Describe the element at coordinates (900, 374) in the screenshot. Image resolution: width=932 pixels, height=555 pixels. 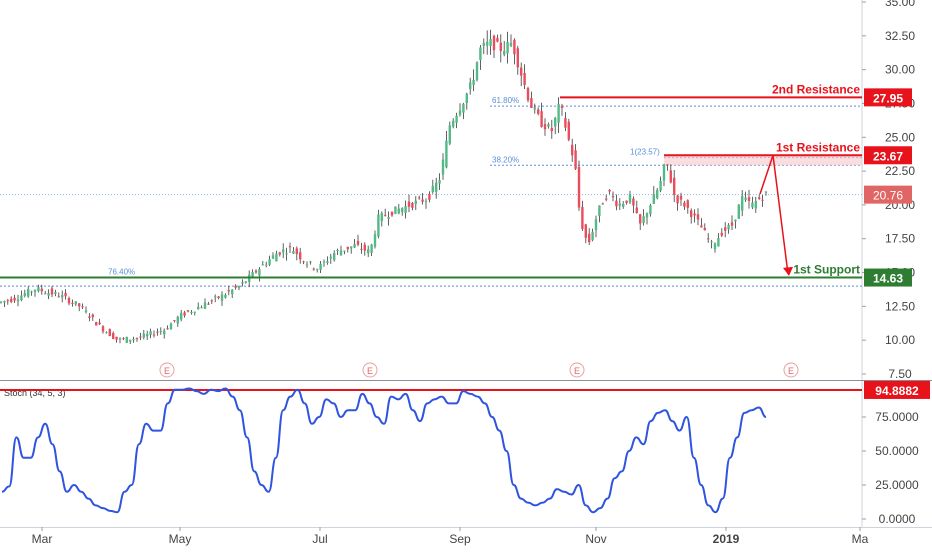
I see `price-tick-label: 7.50` at that location.